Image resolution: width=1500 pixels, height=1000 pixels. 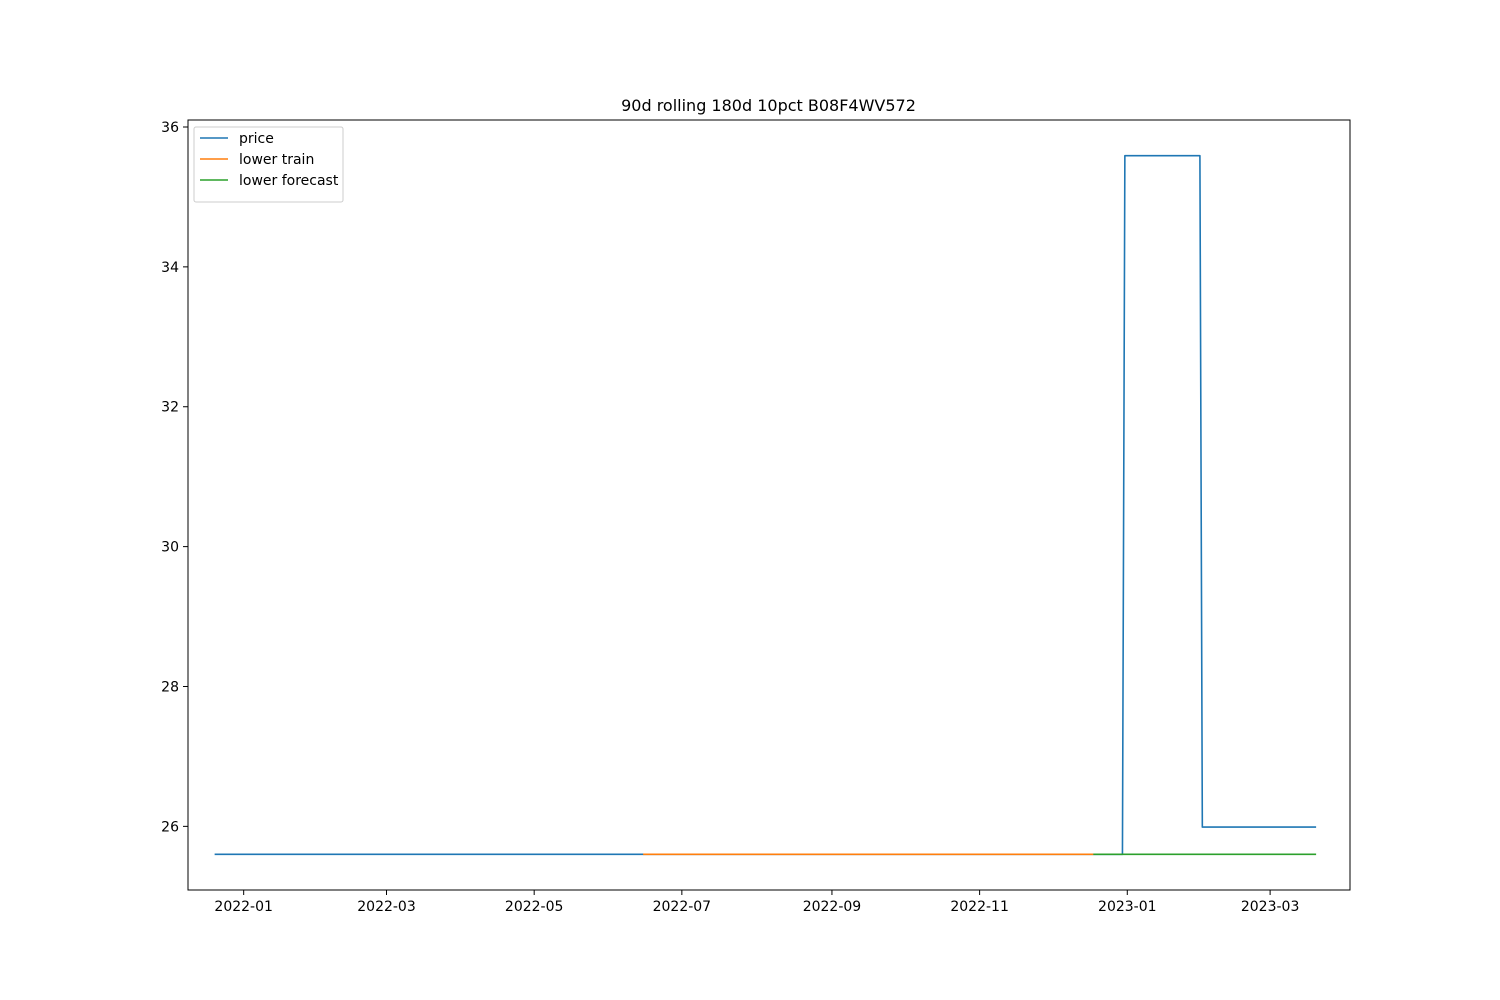 What do you see at coordinates (768, 105) in the screenshot?
I see `chart-title: 90d rolling 180d 10pct B08F4WV572` at bounding box center [768, 105].